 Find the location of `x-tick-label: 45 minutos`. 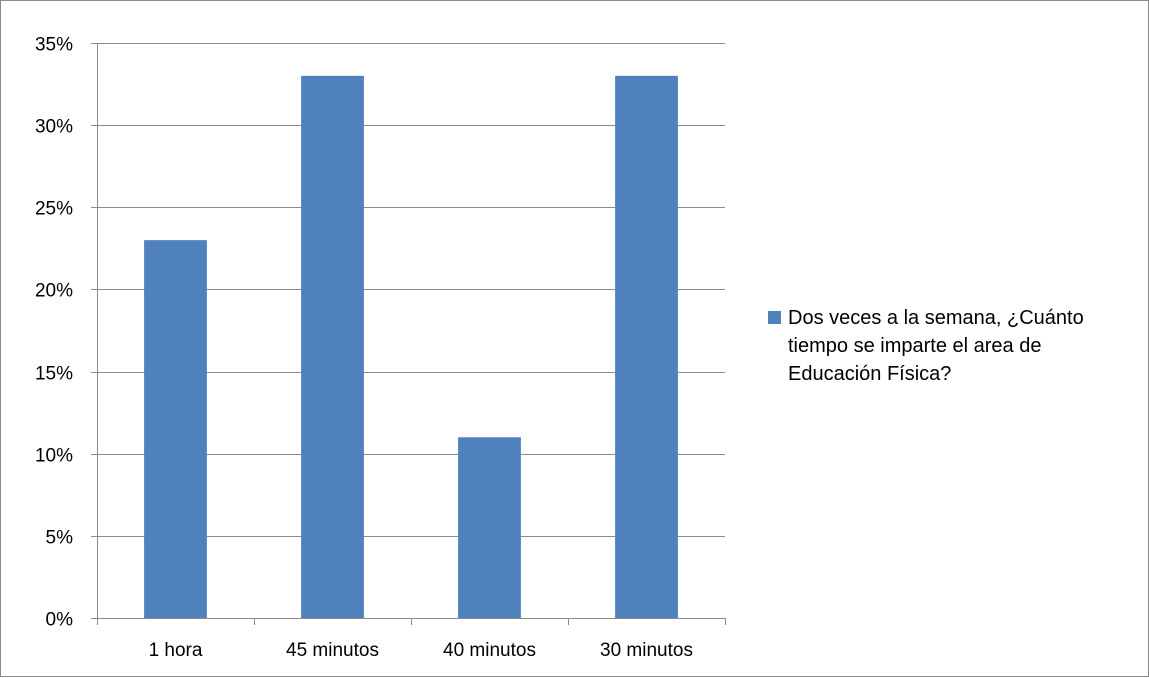

x-tick-label: 45 minutos is located at coordinates (332, 650).